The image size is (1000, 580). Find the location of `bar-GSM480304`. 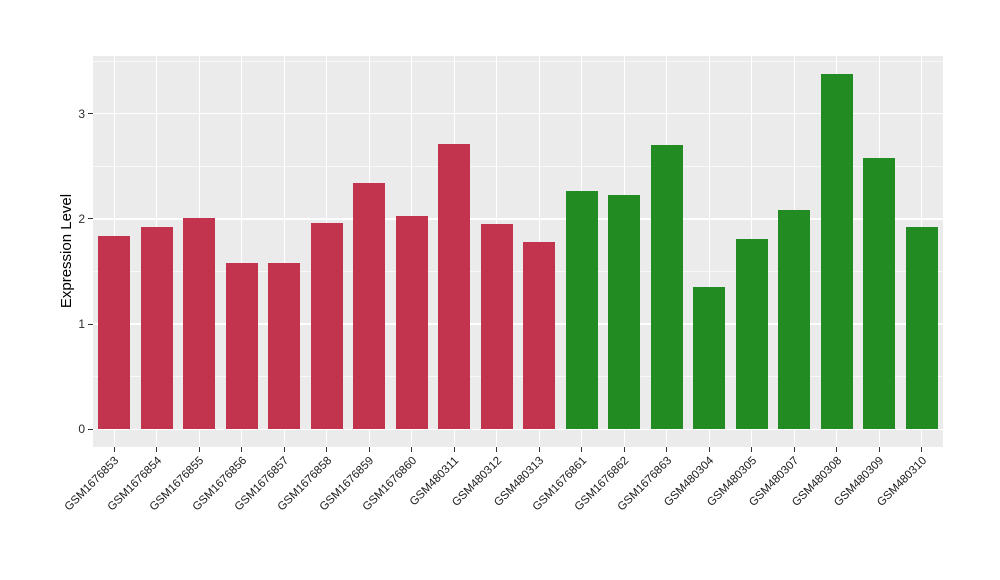

bar-GSM480304 is located at coordinates (709, 358).